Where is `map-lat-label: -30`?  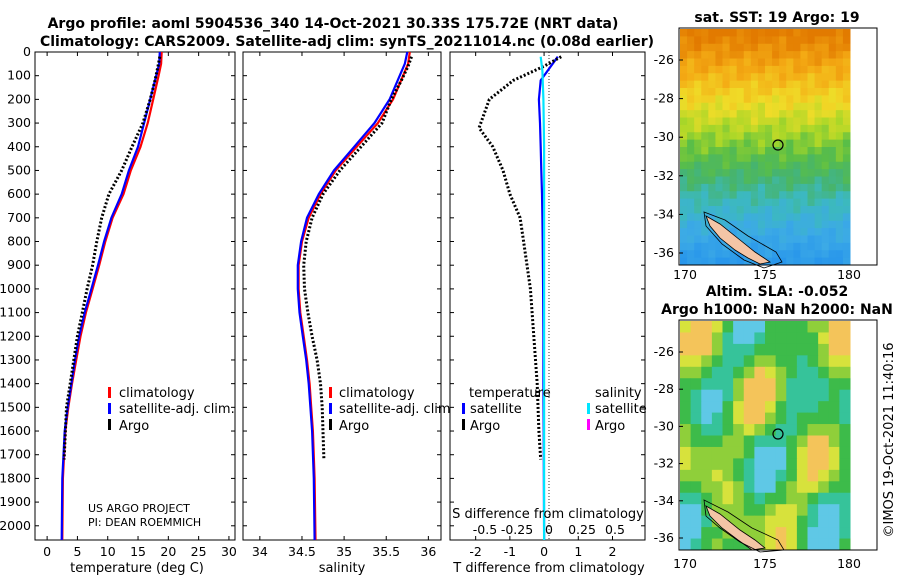
map-lat-label: -30 is located at coordinates (664, 136).